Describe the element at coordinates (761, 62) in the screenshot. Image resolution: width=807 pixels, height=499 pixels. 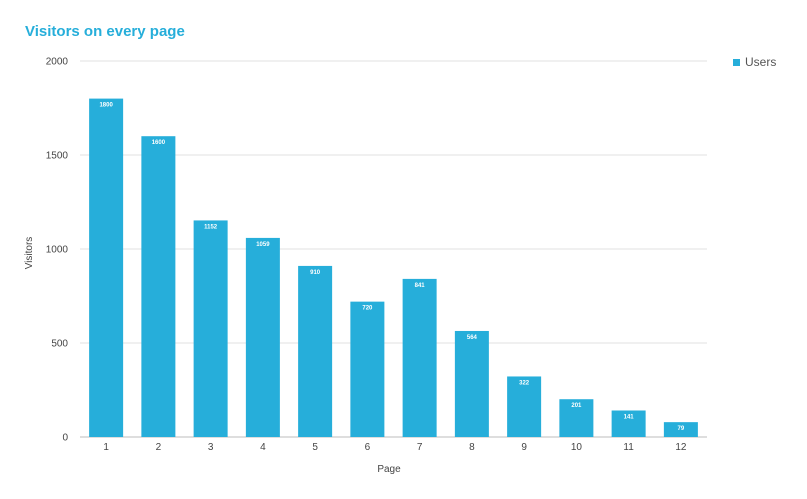
I see `legend-label: Users` at that location.